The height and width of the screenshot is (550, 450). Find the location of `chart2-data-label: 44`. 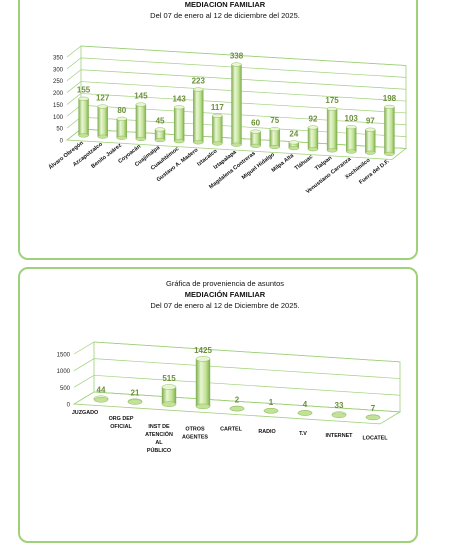

chart2-data-label: 44 is located at coordinates (101, 389).